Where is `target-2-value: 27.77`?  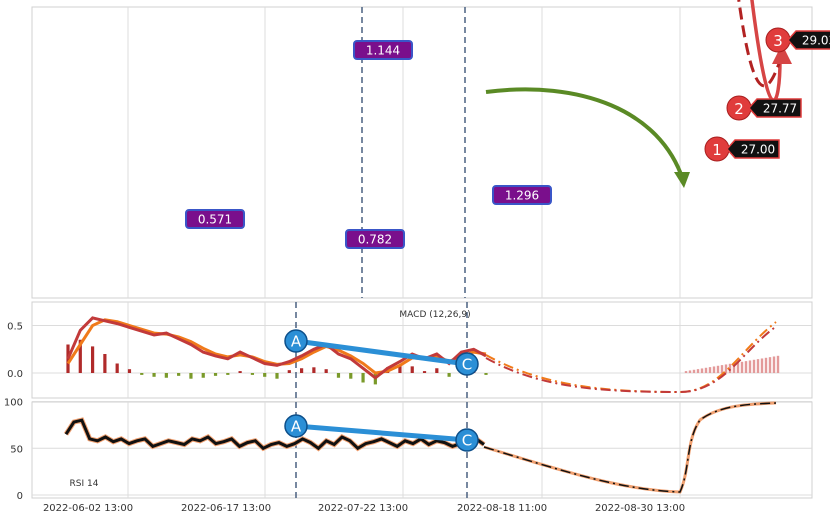 target-2-value: 27.77 is located at coordinates (780, 109).